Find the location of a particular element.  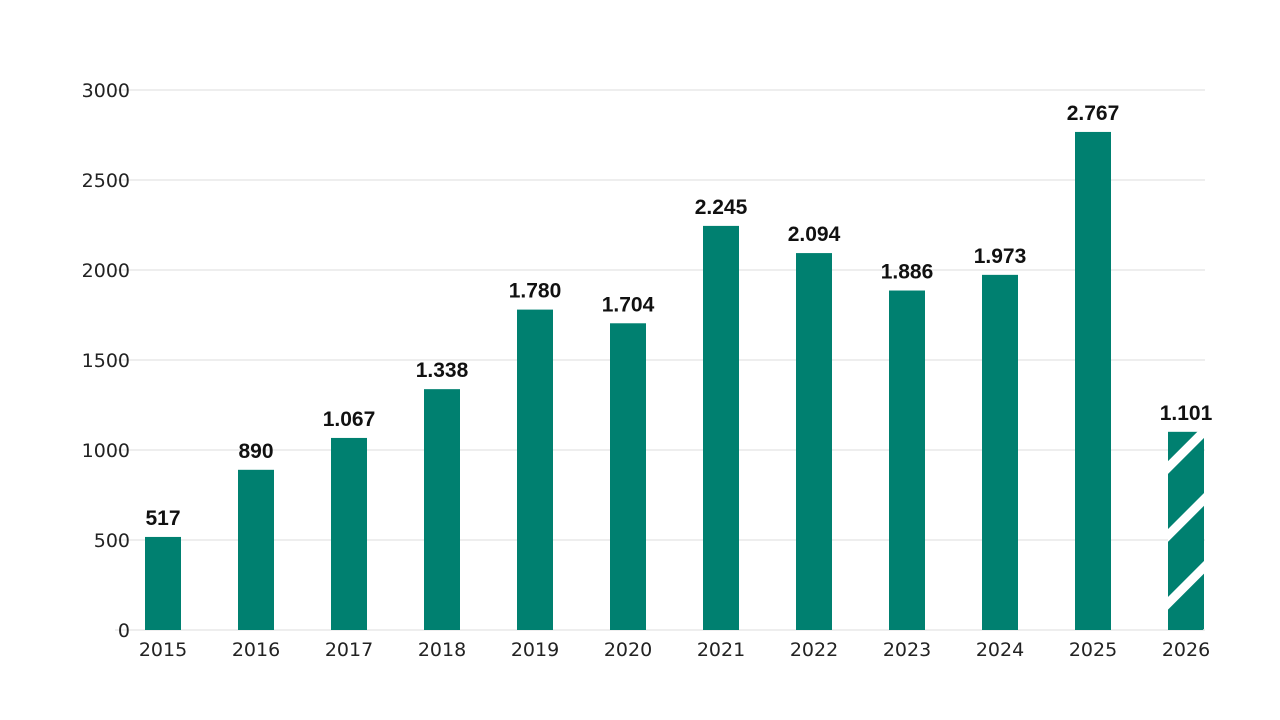

y-axis-ticks: 0 500 1000 1500 2000 2500 3000 is located at coordinates (106, 361).